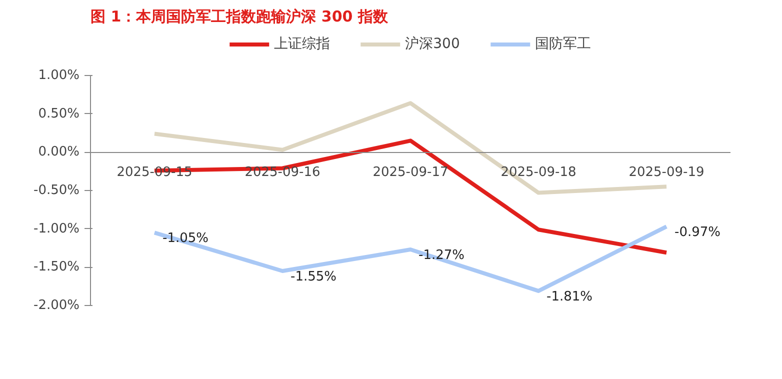  Describe the element at coordinates (432, 44) in the screenshot. I see `legend-label: 沪深300` at that location.